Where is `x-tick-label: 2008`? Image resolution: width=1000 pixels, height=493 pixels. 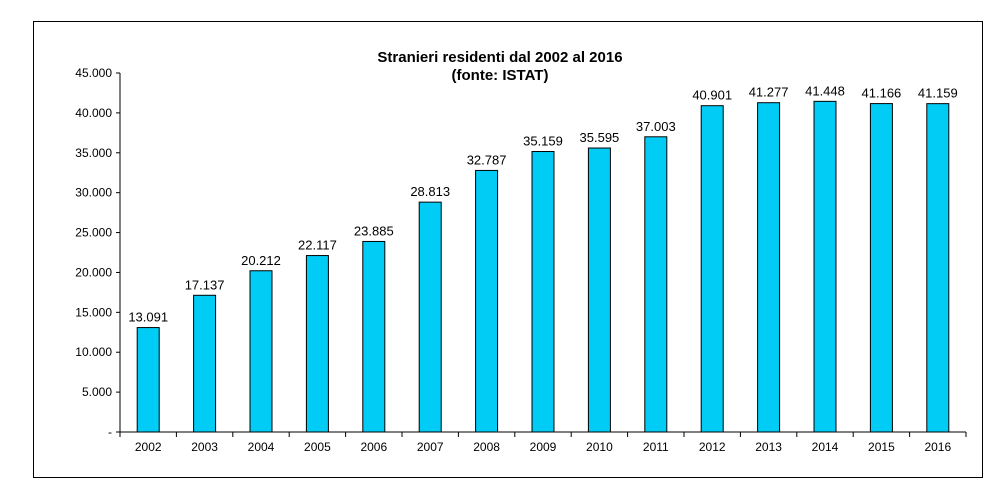 x-tick-label: 2008 is located at coordinates (486, 447).